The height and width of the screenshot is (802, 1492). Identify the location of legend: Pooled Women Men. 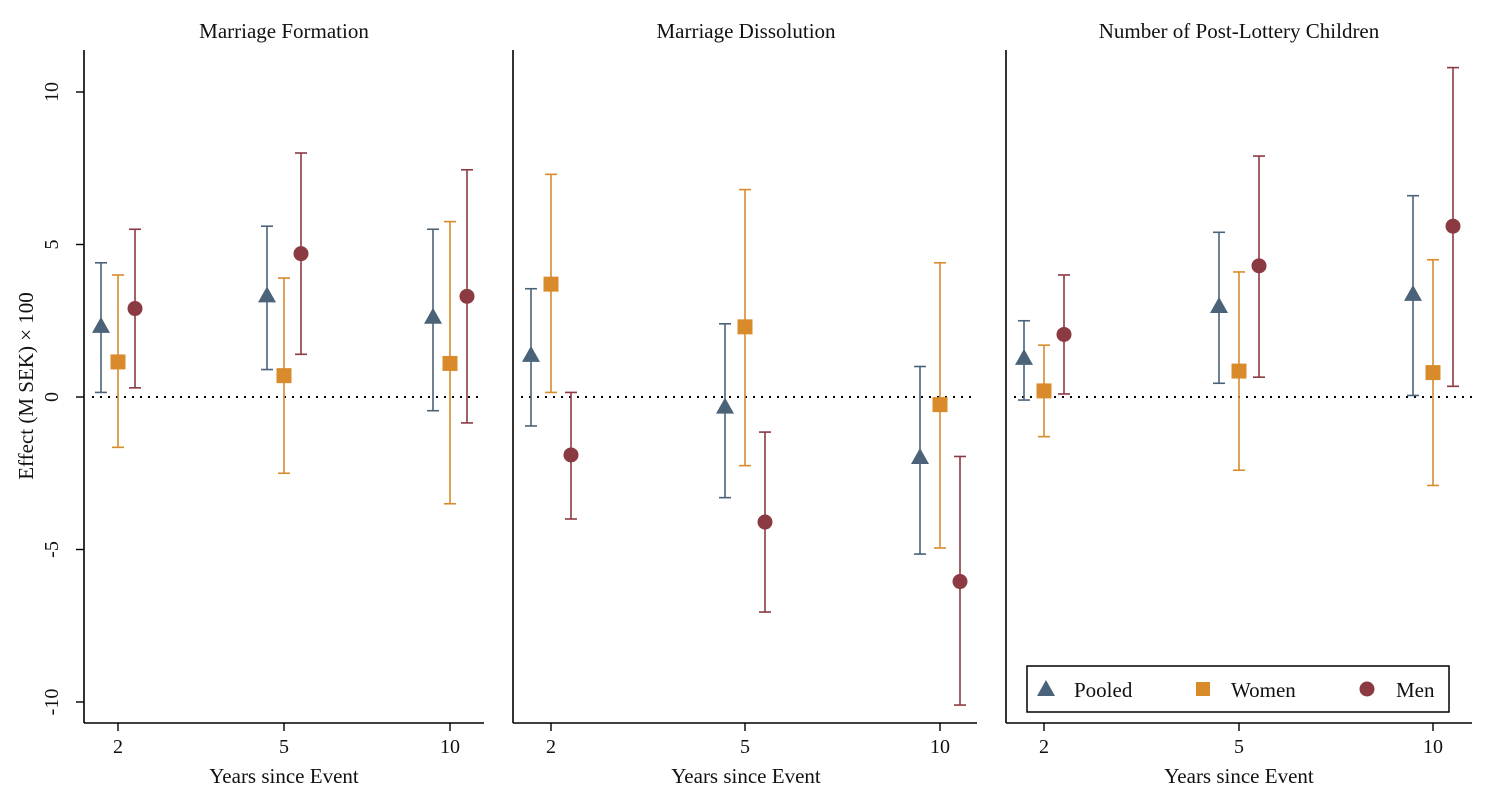
(1238, 689).